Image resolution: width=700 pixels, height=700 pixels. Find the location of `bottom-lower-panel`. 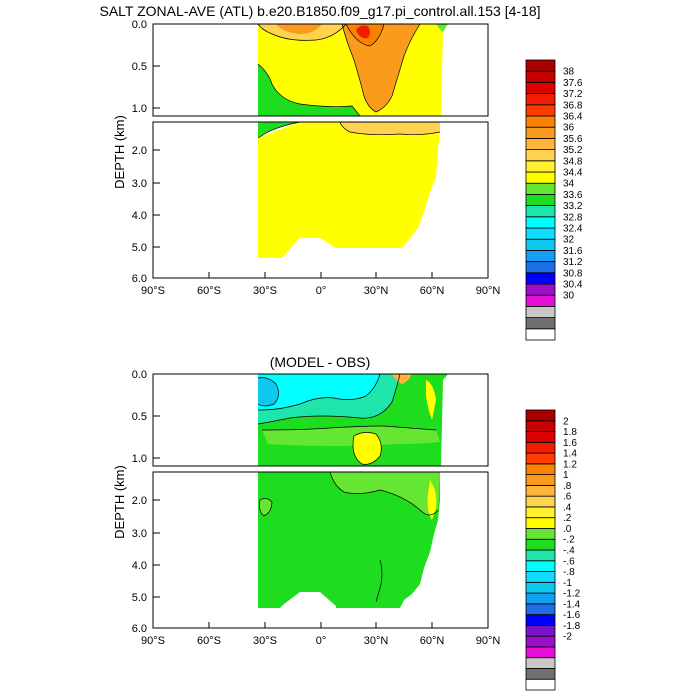

bottom-lower-panel is located at coordinates (320, 550).